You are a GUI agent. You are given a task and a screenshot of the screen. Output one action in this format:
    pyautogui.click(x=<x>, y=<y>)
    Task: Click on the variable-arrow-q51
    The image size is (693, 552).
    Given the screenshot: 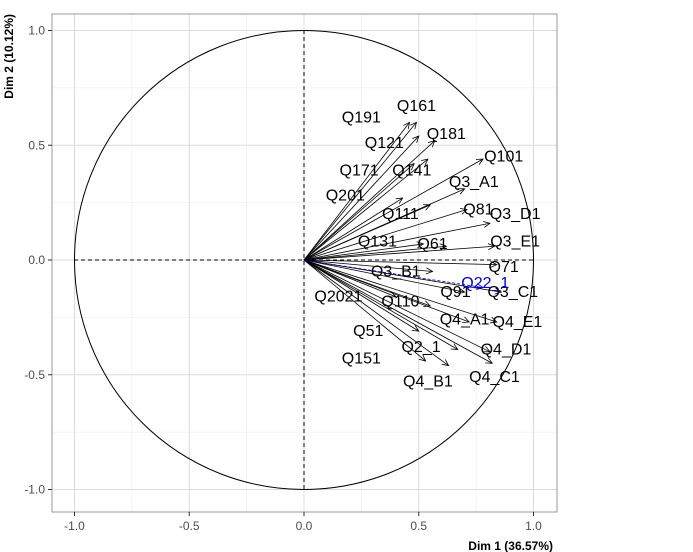 What is the action you would take?
    pyautogui.click(x=361, y=295)
    